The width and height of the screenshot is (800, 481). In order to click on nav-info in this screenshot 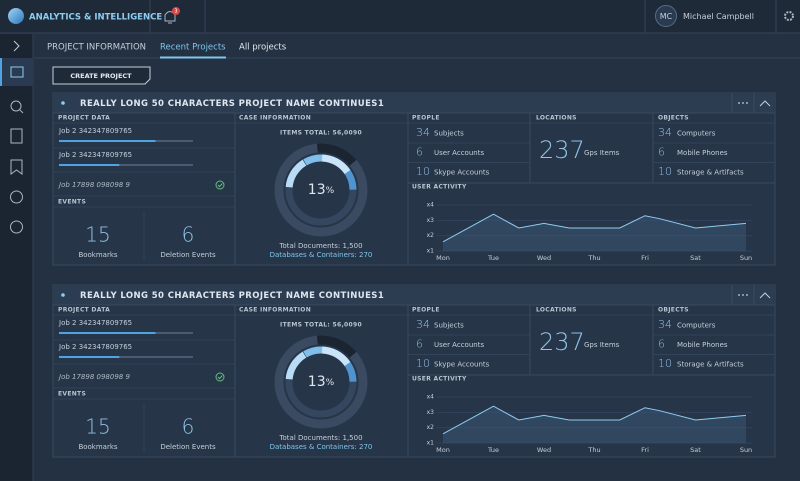, I will do `click(16, 227)`.